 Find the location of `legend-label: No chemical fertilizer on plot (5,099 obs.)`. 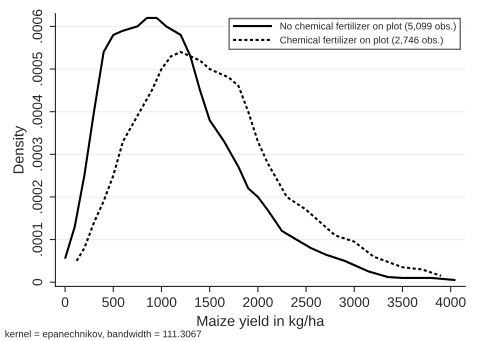

legend-label: No chemical fertilizer on plot (5,099 obs.) is located at coordinates (368, 27).